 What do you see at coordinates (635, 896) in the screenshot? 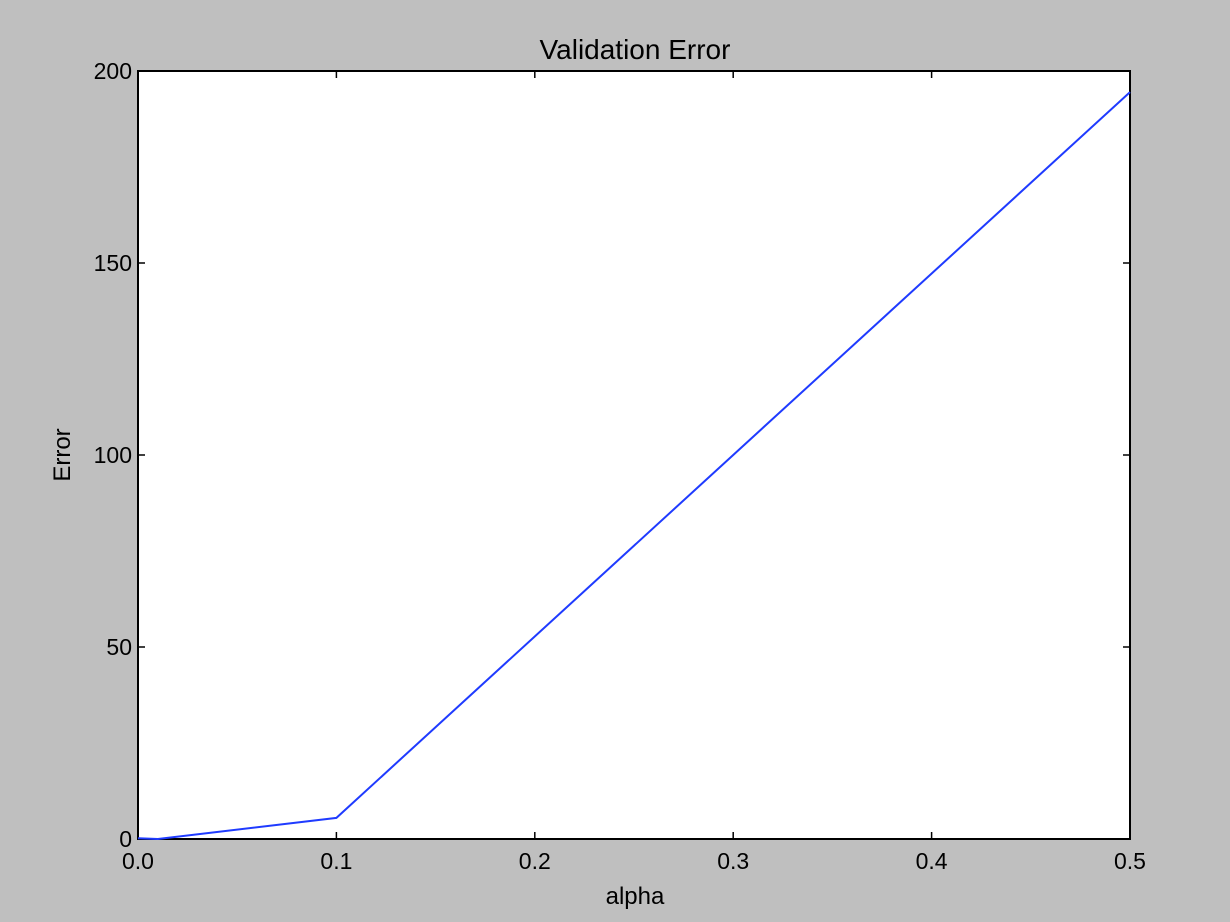
I see `x-axis-label: alpha` at bounding box center [635, 896].